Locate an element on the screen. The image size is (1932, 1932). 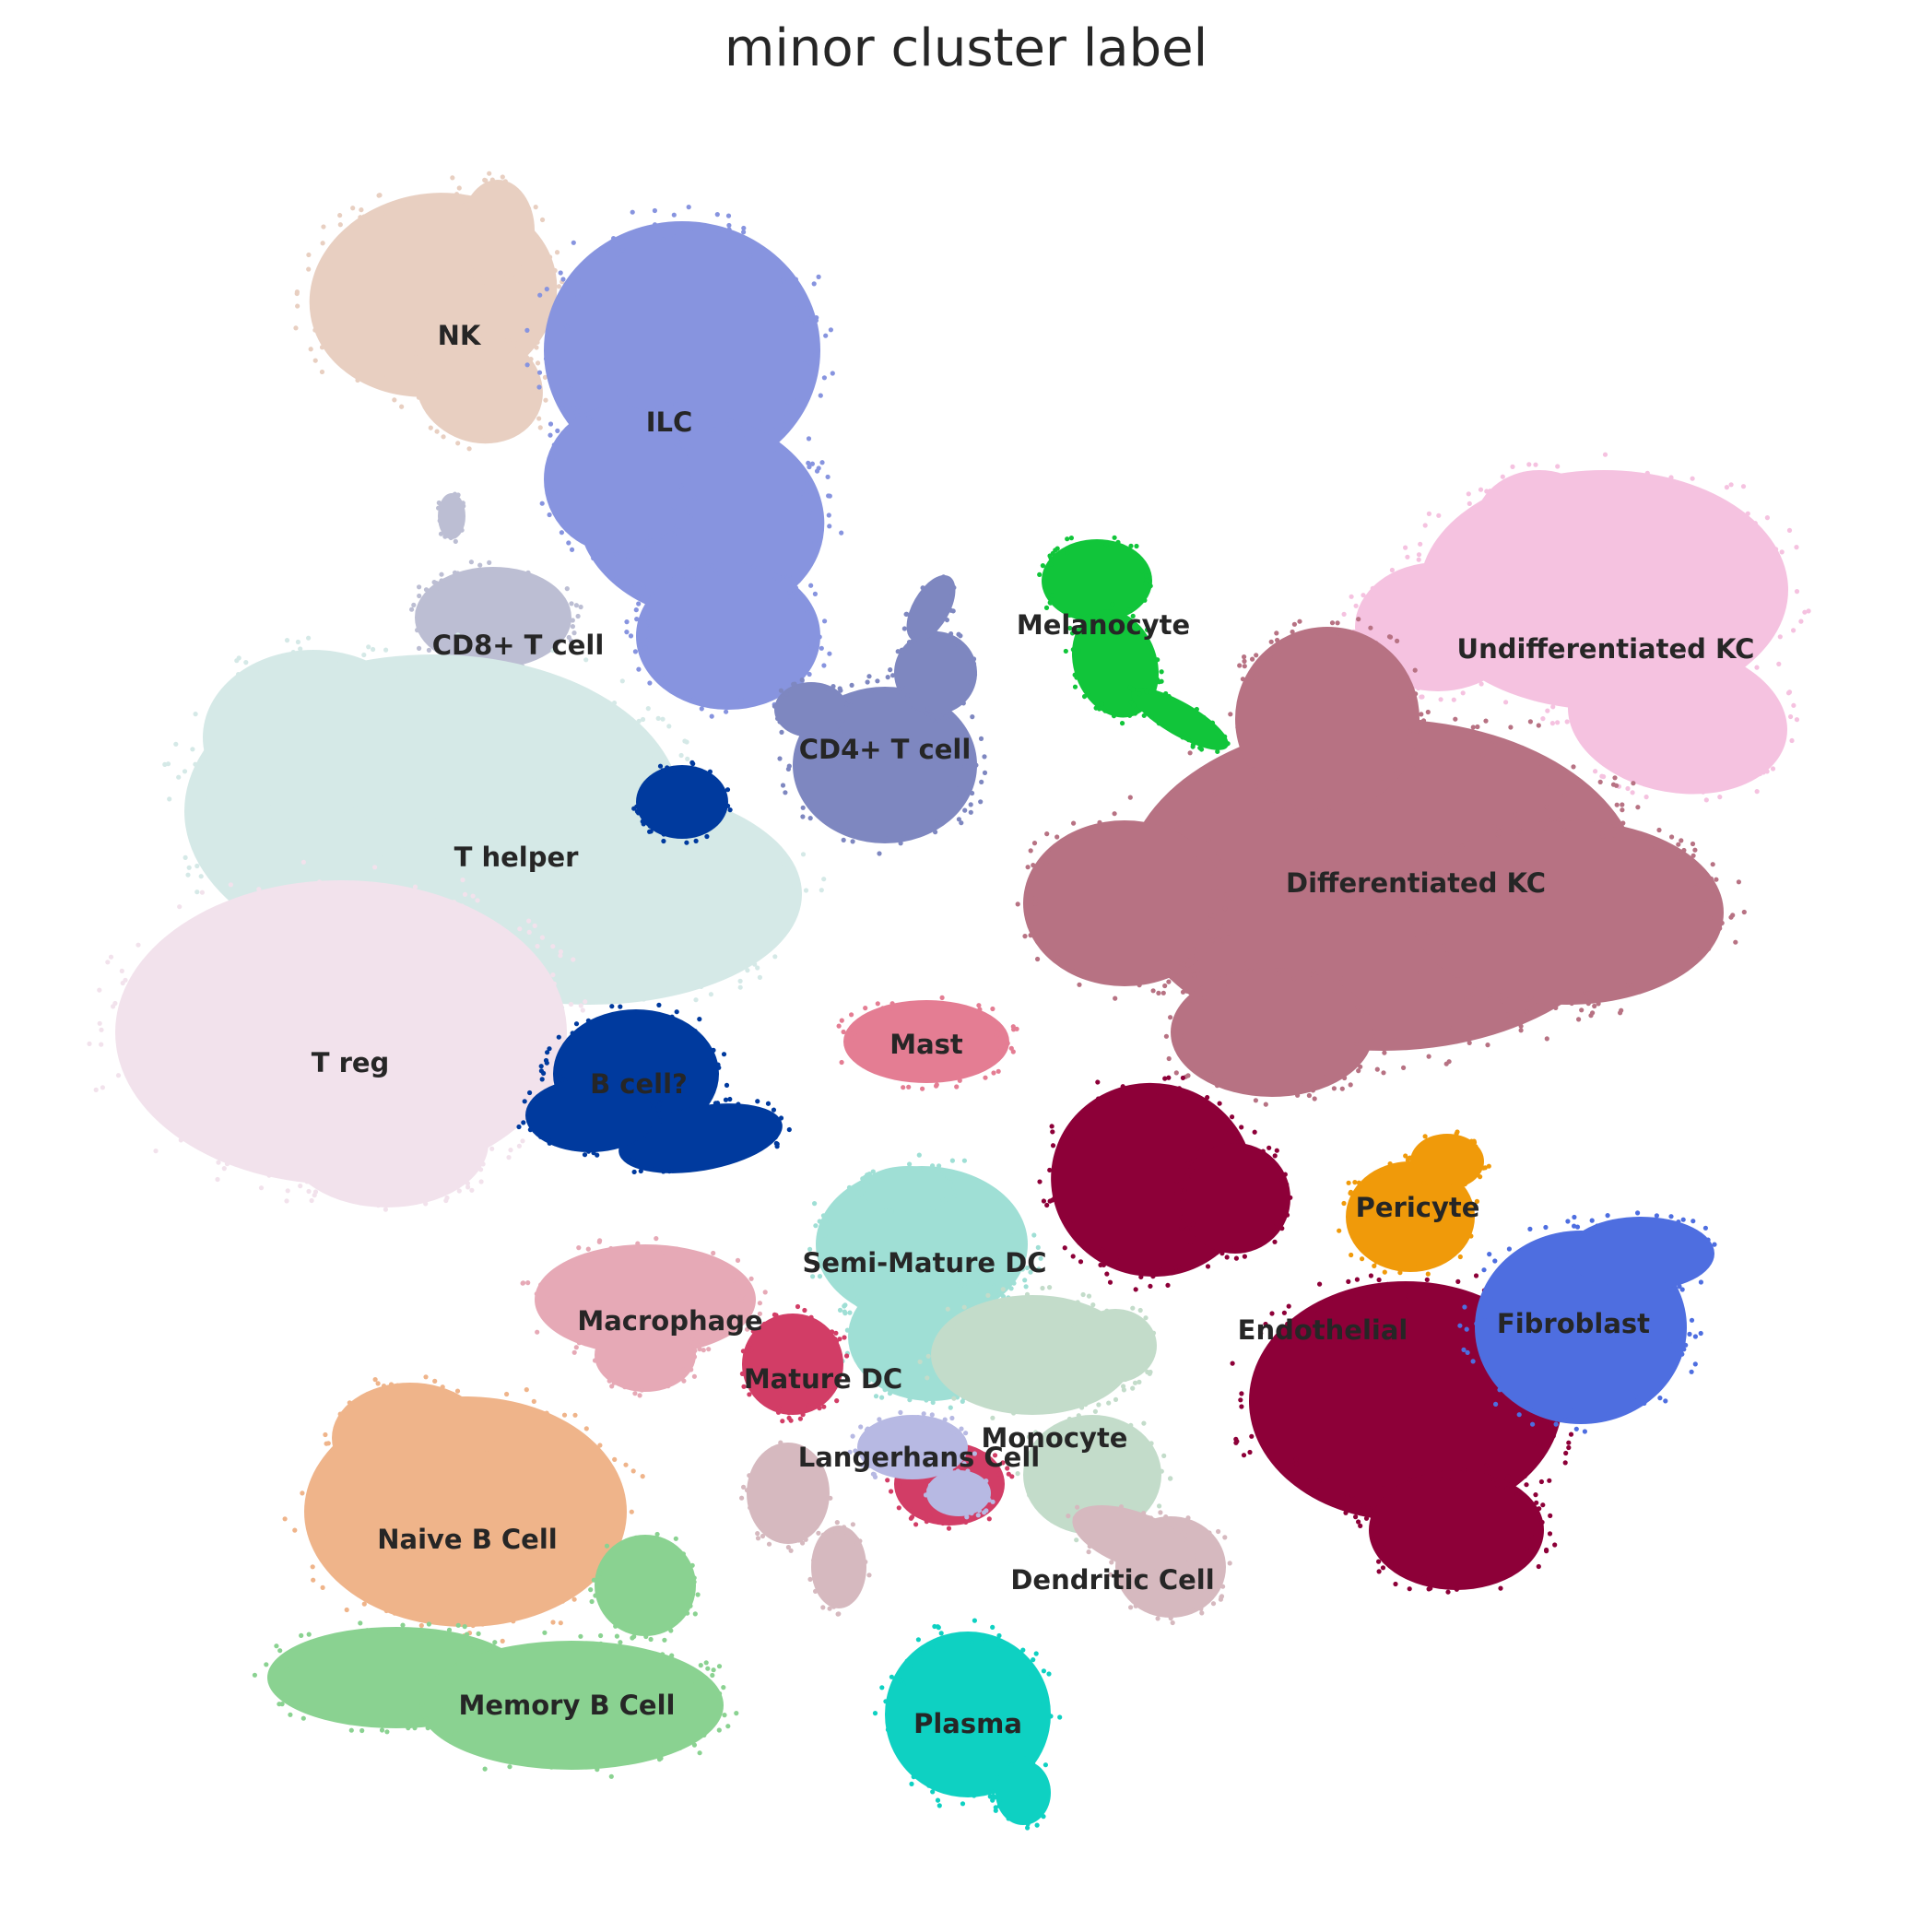
cluster-fibroblast is located at coordinates (1587, 1322).